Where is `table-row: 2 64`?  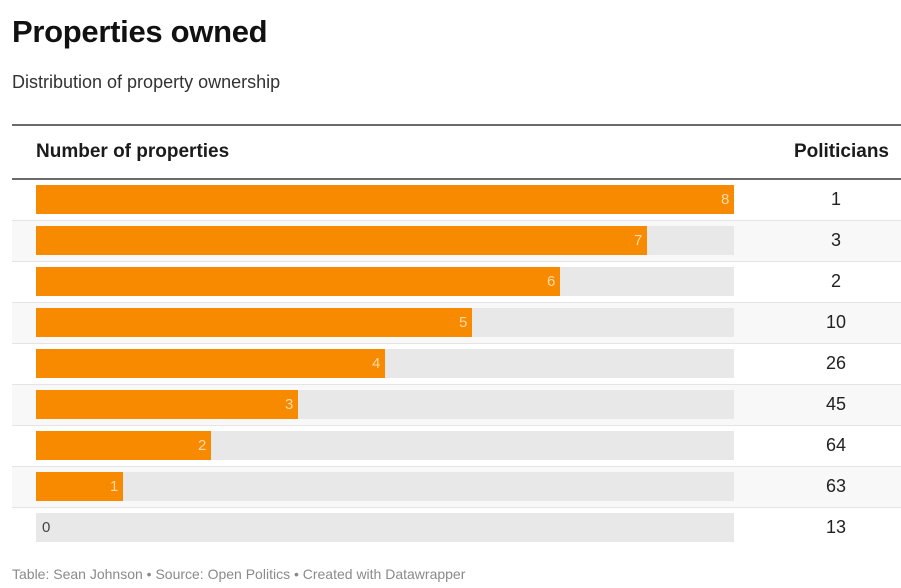 table-row: 2 64 is located at coordinates (456, 446).